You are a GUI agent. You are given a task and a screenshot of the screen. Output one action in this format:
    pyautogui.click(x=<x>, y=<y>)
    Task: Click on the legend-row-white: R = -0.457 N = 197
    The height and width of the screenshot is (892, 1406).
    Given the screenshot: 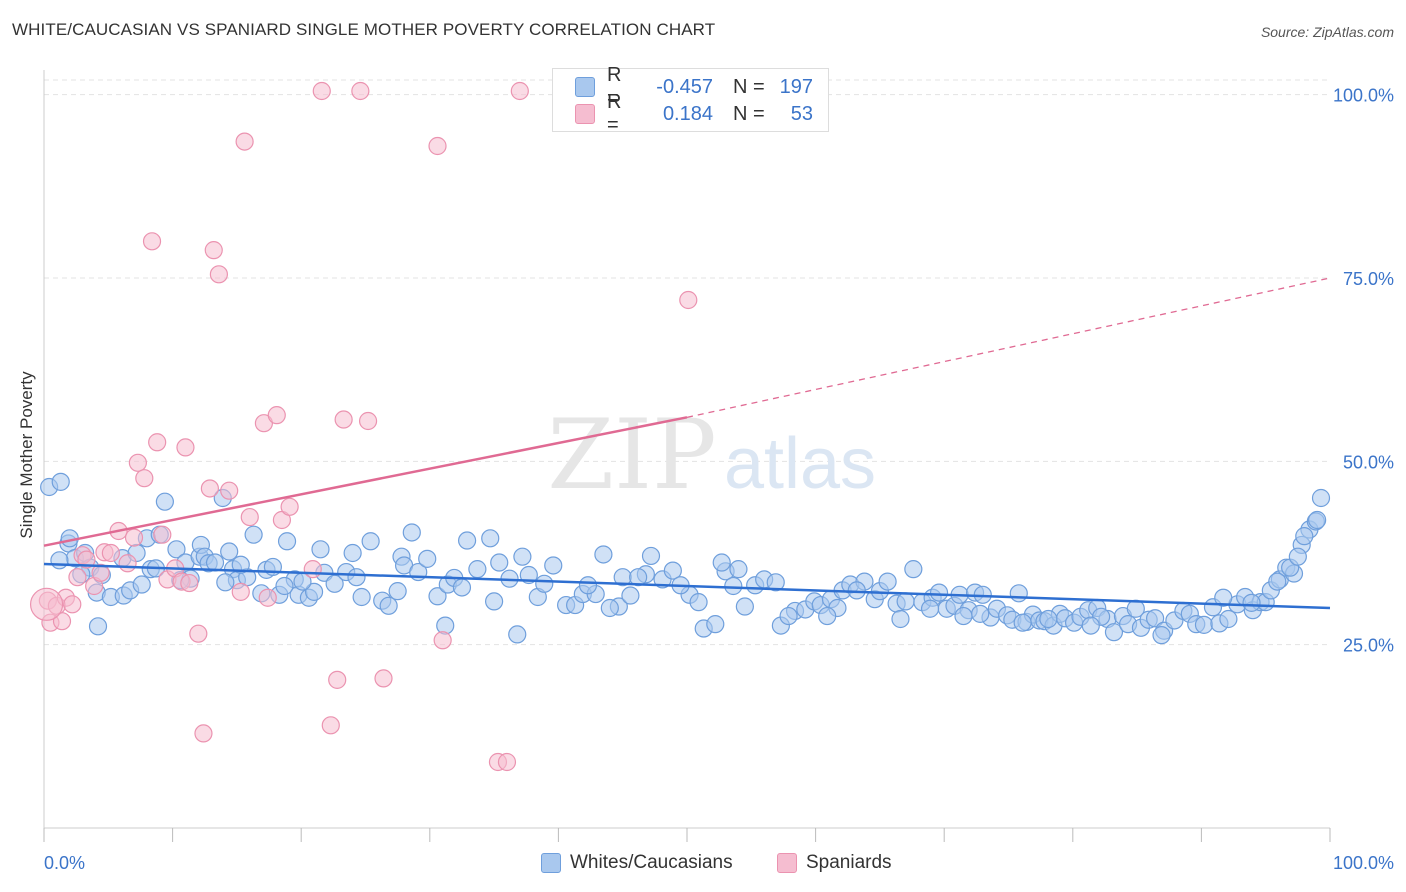 What is the action you would take?
    pyautogui.click(x=694, y=86)
    